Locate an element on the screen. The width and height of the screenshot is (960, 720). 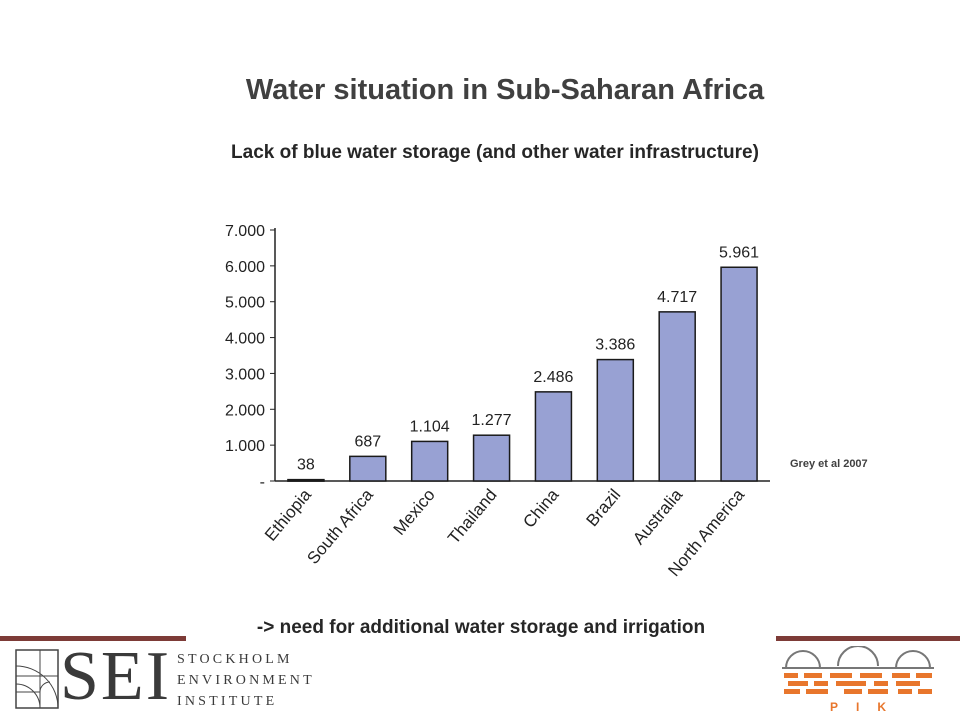
divider-left is located at coordinates (93, 638).